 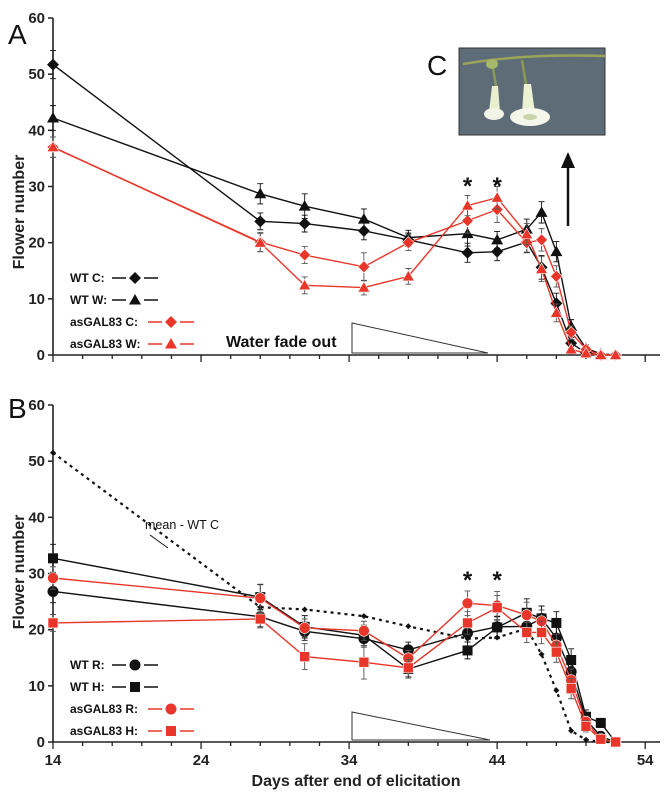 What do you see at coordinates (356, 781) in the screenshot?
I see `panel-b-xlabel: Days after end of elicitation` at bounding box center [356, 781].